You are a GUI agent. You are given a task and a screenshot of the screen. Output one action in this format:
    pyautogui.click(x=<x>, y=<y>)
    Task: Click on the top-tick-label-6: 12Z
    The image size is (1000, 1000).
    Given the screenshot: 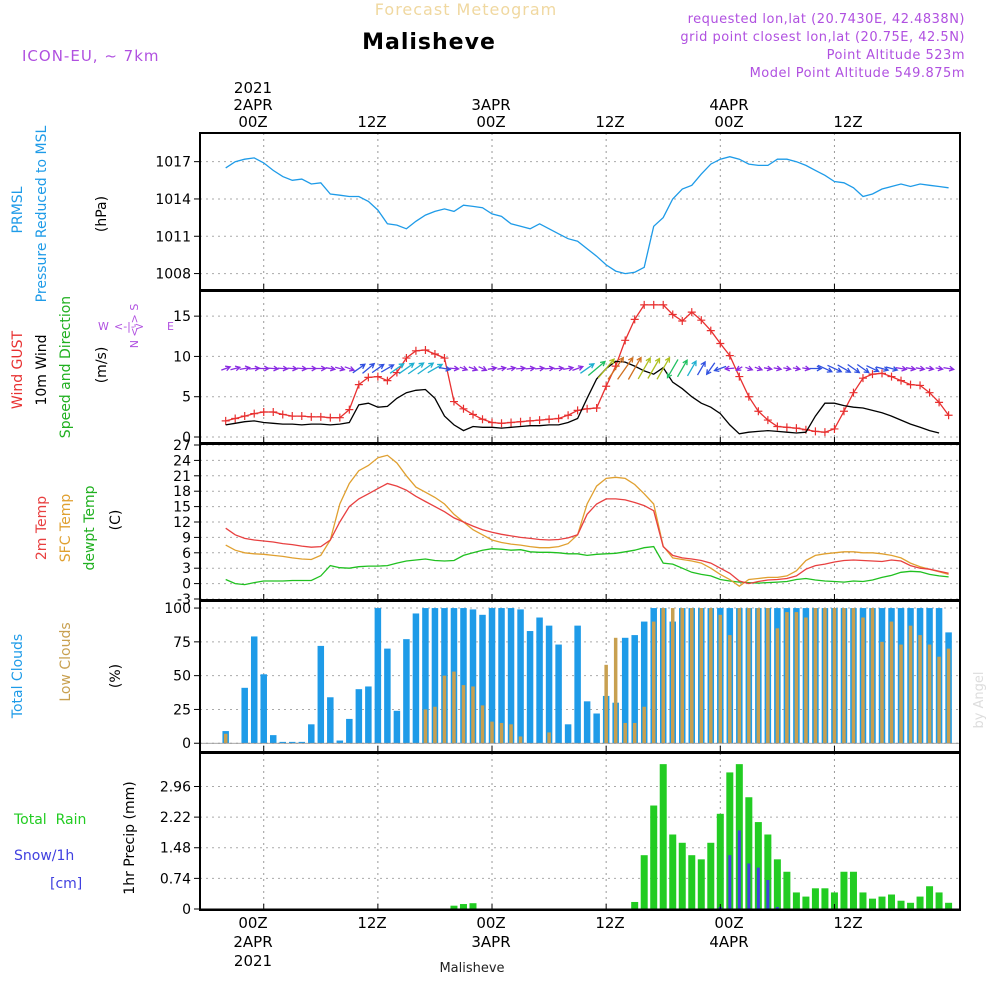 What is the action you would take?
    pyautogui.click(x=847, y=122)
    